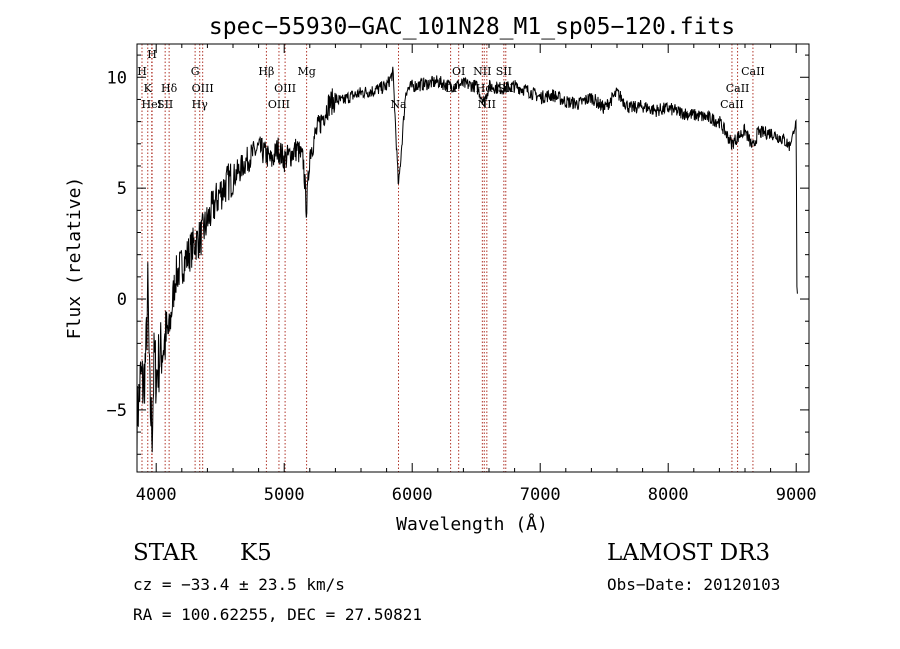 The height and width of the screenshot is (649, 900). Describe the element at coordinates (195, 71) in the screenshot. I see `spectral-line-label: G` at that location.